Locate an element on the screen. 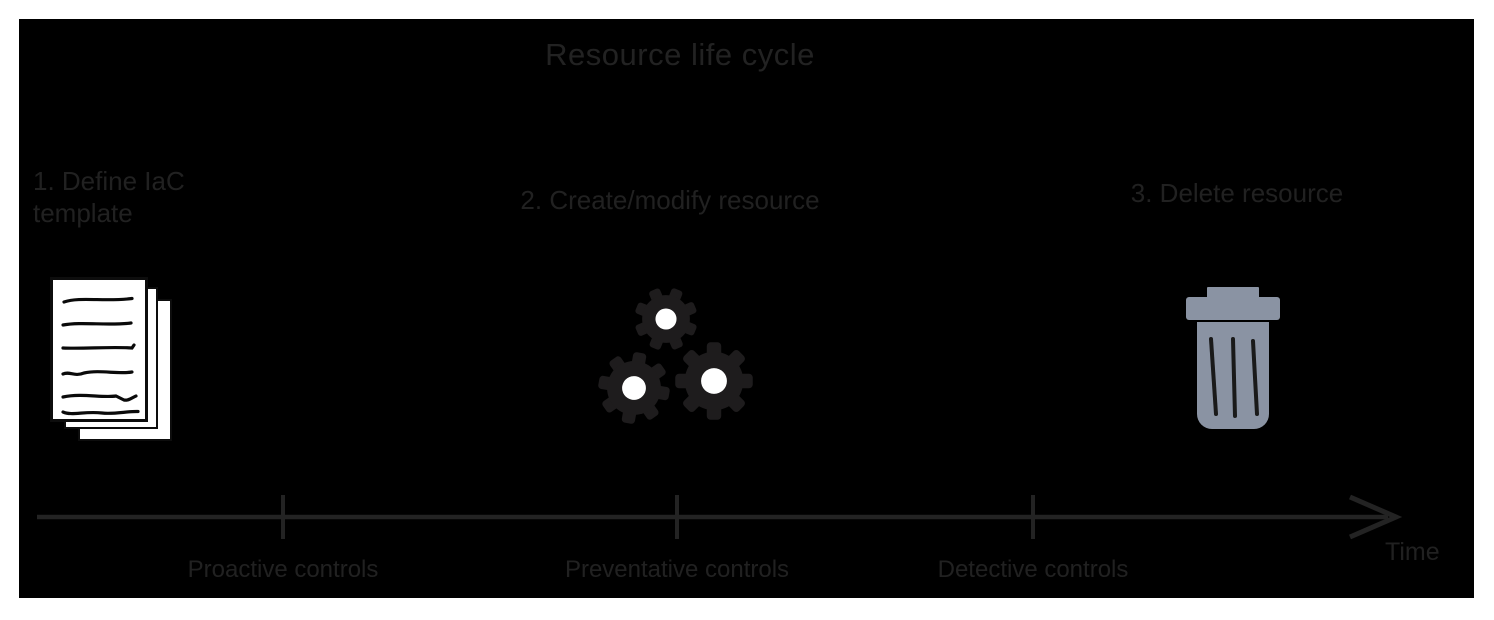  time-axis-label: Time is located at coordinates (1412, 552).